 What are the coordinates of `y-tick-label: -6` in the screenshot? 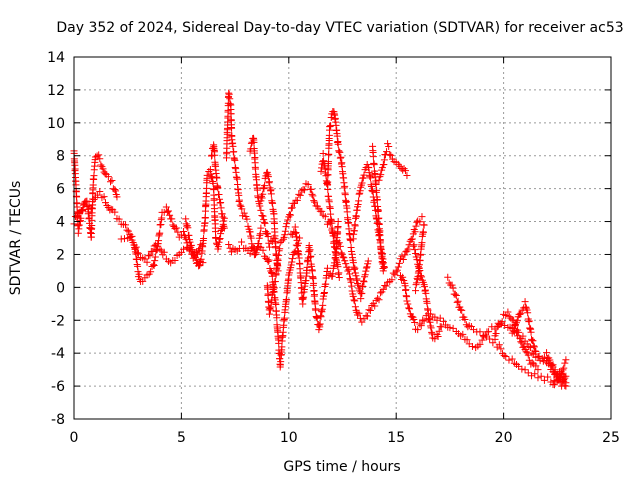 It's located at (58, 387).